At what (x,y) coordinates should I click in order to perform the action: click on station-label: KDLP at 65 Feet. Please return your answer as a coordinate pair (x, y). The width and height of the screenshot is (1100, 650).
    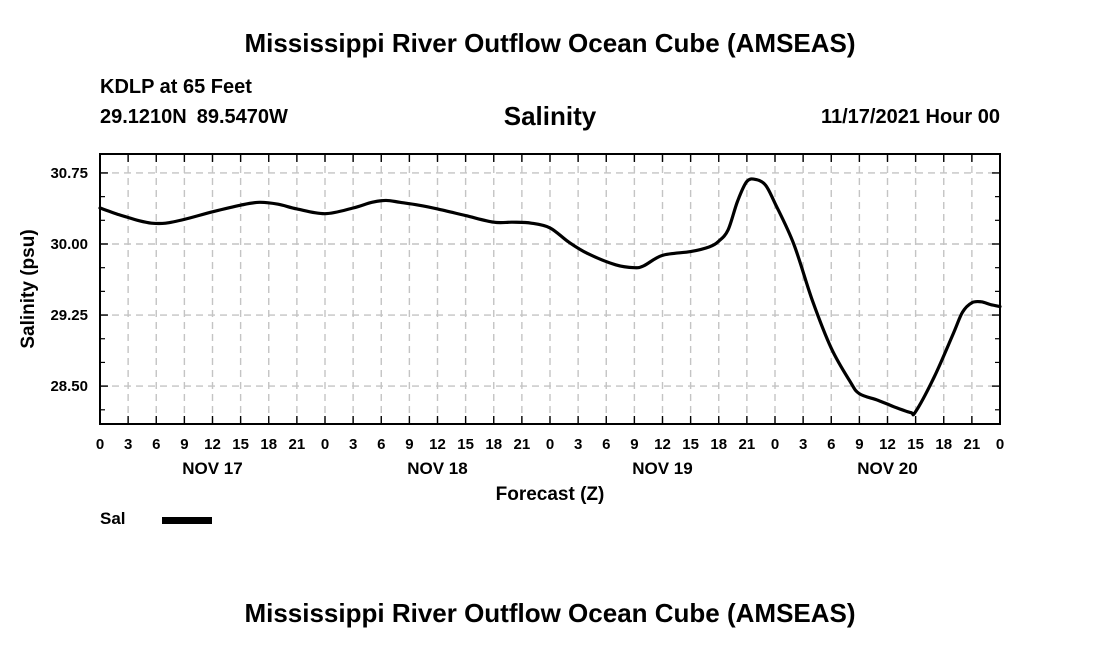
    Looking at the image, I should click on (176, 87).